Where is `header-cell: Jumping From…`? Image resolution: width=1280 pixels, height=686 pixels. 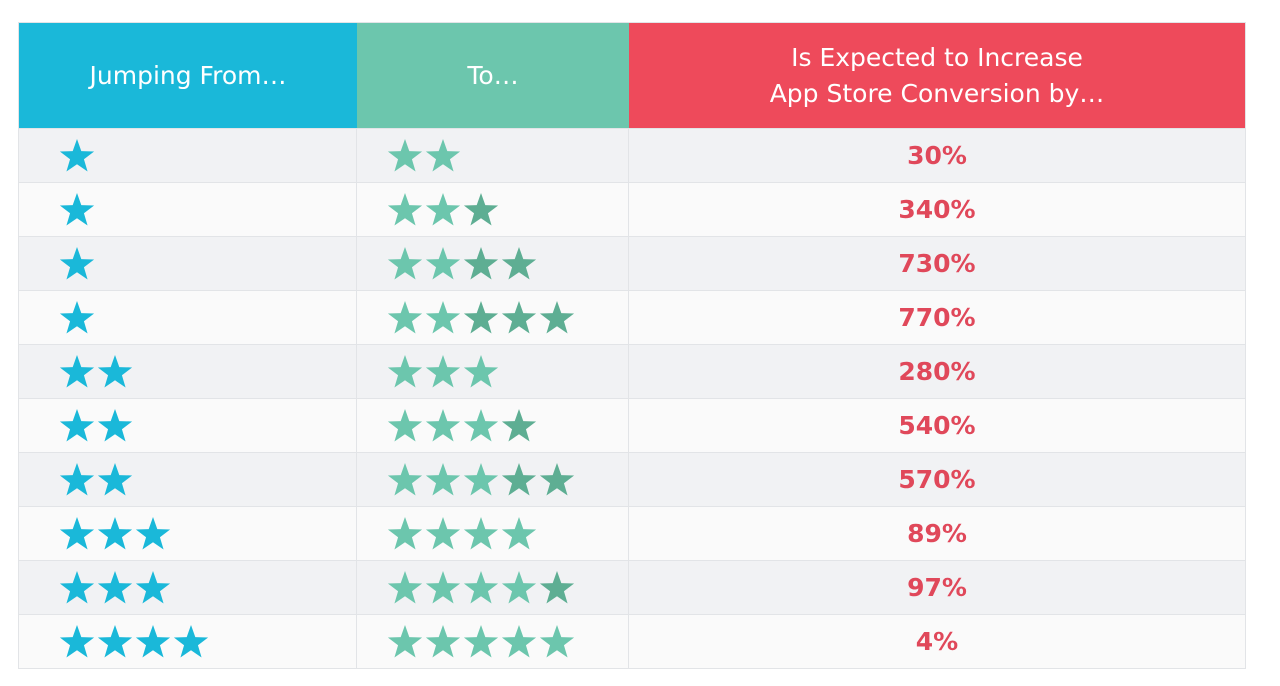
header-cell: Jumping From… is located at coordinates (188, 75).